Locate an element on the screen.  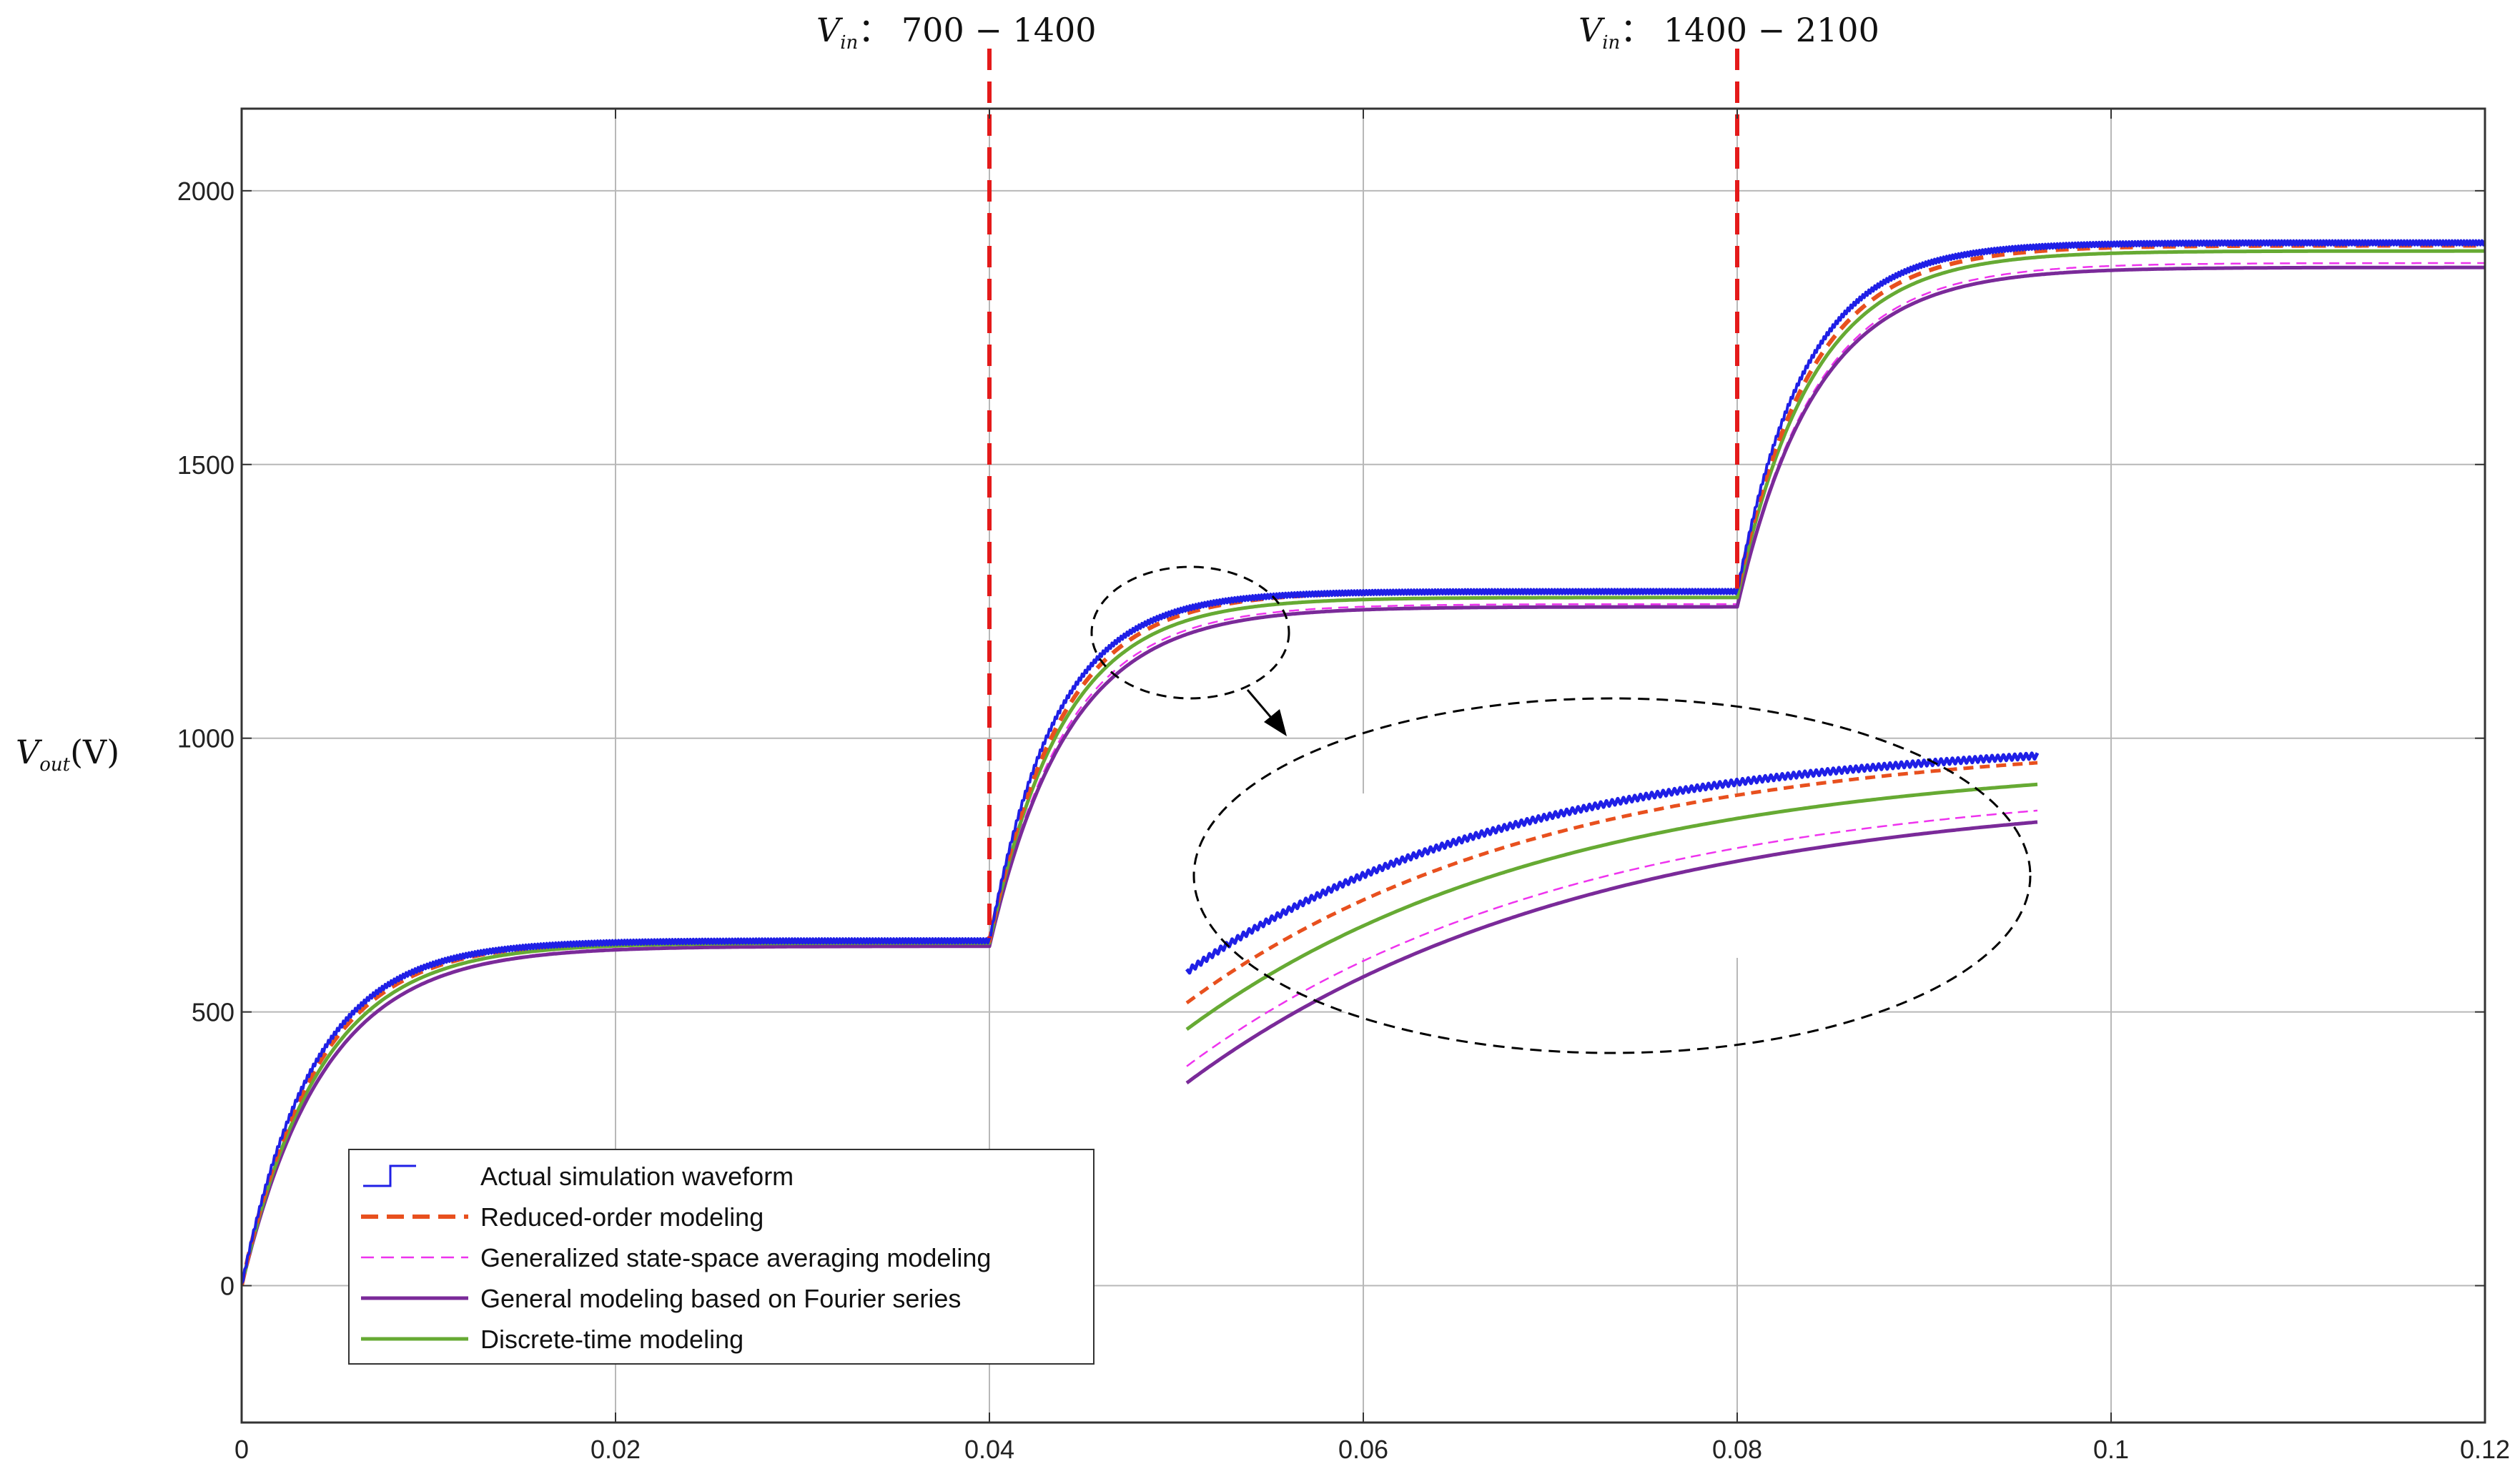
y-axis-unit: (V) is located at coordinates (94, 752).